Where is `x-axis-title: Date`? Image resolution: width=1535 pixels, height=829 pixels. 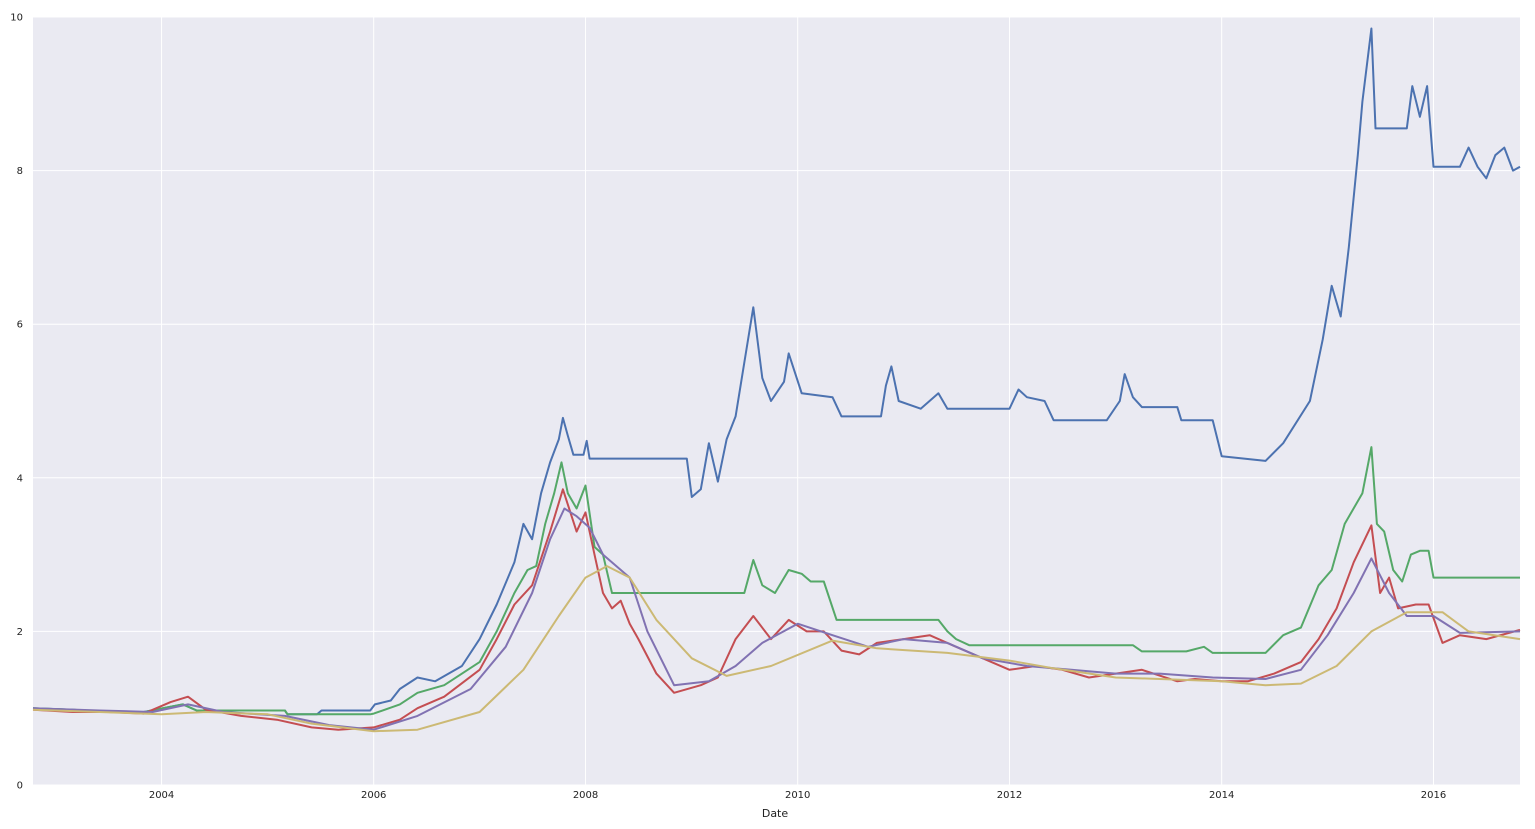
x-axis-title: Date is located at coordinates (775, 813).